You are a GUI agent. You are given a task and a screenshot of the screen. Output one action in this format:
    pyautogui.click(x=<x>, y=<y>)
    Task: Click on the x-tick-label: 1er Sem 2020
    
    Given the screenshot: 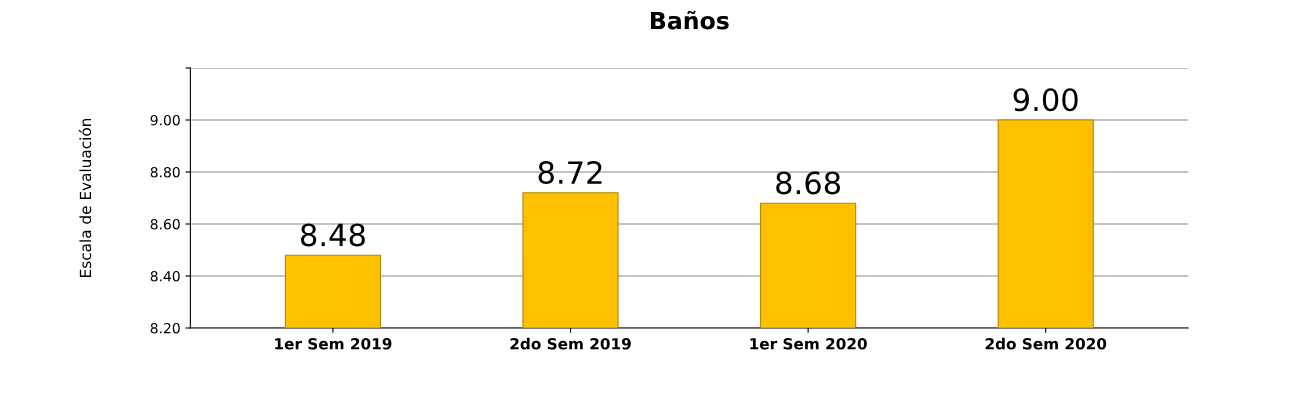 What is the action you would take?
    pyautogui.click(x=808, y=343)
    